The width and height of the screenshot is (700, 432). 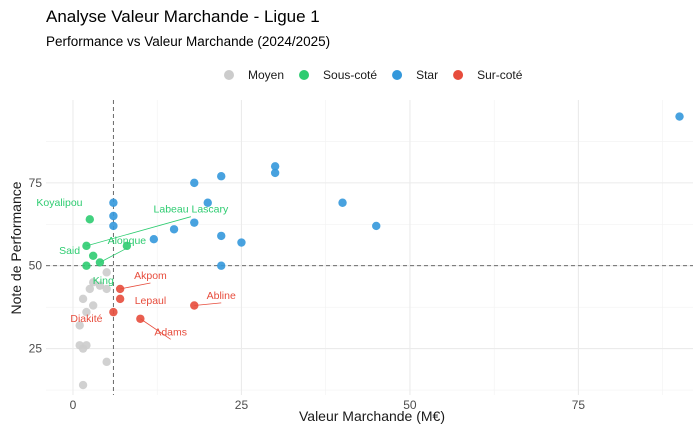 What do you see at coordinates (183, 16) in the screenshot?
I see `chart-title: Analyse Valeur Marchande - Ligue 1` at bounding box center [183, 16].